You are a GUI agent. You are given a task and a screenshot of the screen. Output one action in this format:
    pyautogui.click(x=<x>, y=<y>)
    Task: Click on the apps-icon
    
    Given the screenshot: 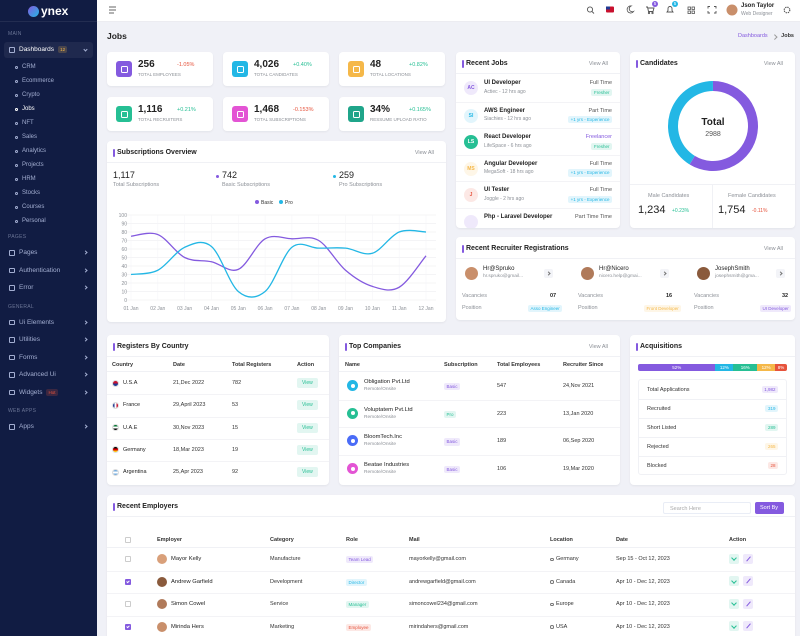 What is the action you would take?
    pyautogui.click(x=691, y=10)
    